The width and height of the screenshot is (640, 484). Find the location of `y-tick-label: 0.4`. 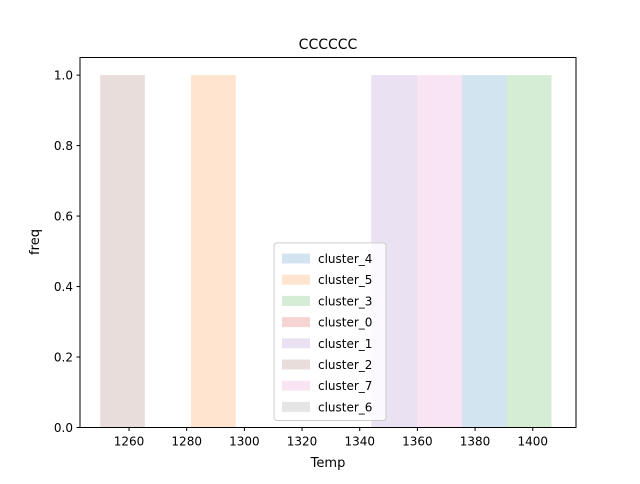

y-tick-label: 0.4 is located at coordinates (63, 287).